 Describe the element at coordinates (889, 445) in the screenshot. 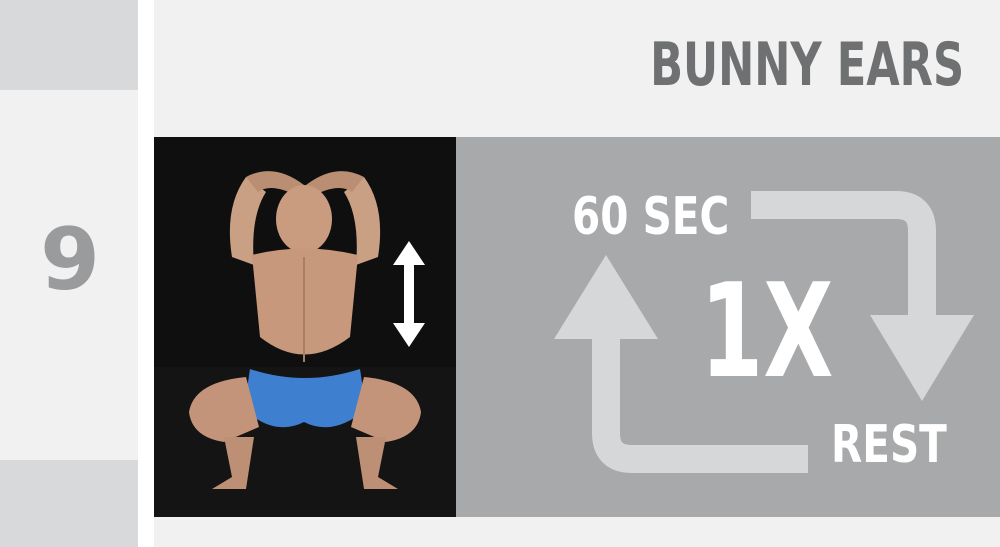

I see `rest-label: REST` at that location.